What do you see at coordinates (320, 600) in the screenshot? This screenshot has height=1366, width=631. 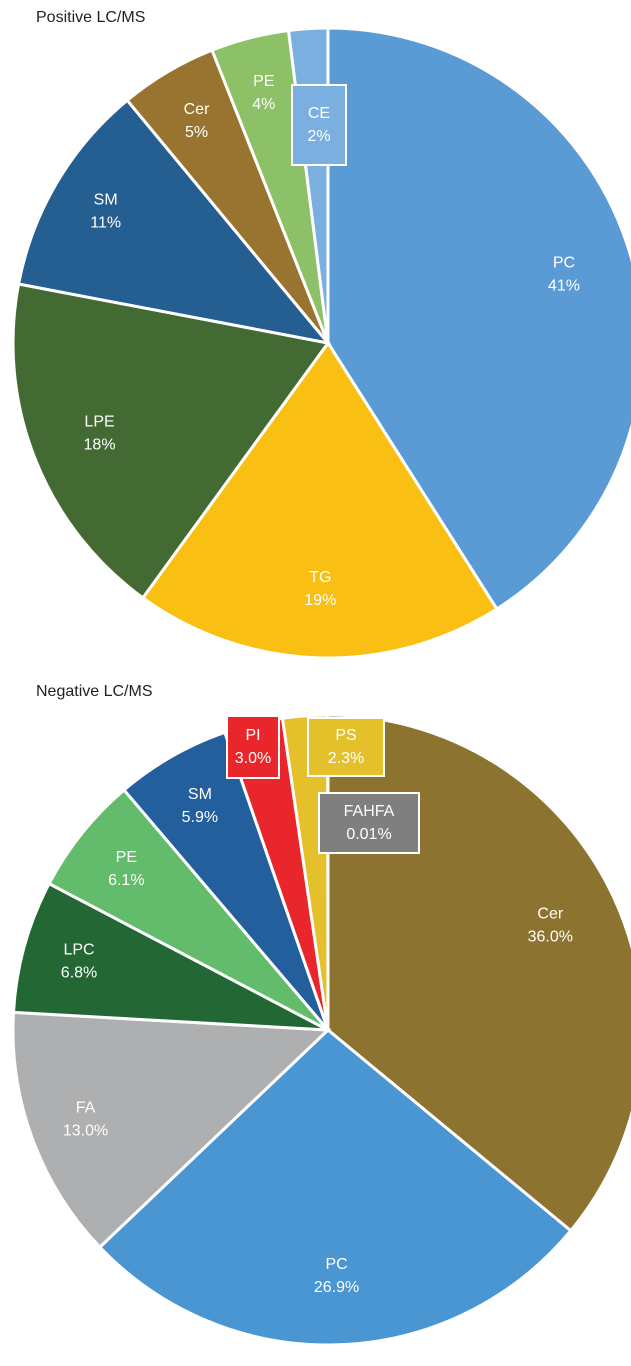 I see `slice-value-label: 19%` at bounding box center [320, 600].